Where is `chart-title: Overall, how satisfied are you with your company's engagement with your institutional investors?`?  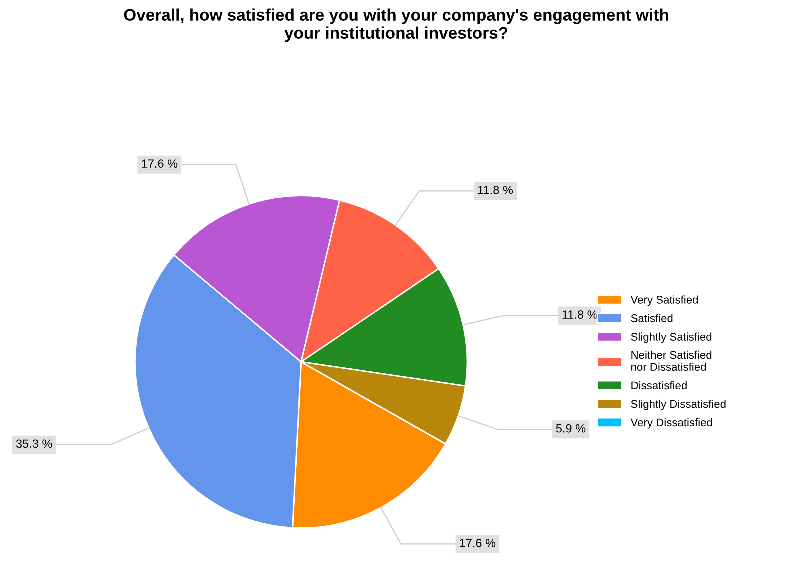
chart-title: Overall, how satisfied are you with your company's engagement with your institutional investors? is located at coordinates (396, 25).